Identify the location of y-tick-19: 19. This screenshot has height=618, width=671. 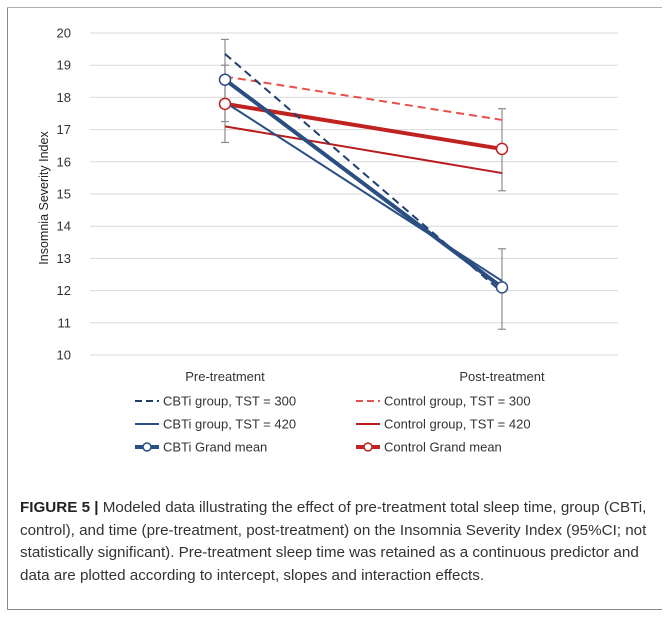
(64, 65).